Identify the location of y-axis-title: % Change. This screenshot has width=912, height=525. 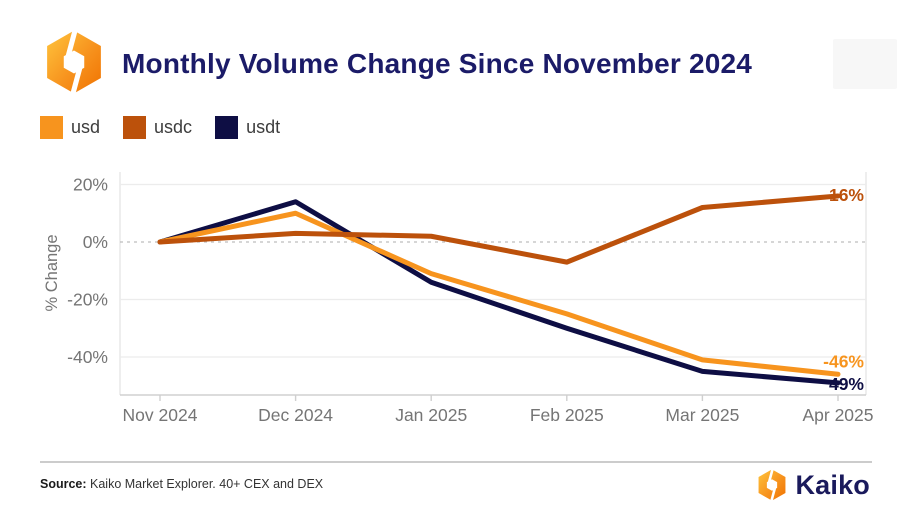
(52, 272).